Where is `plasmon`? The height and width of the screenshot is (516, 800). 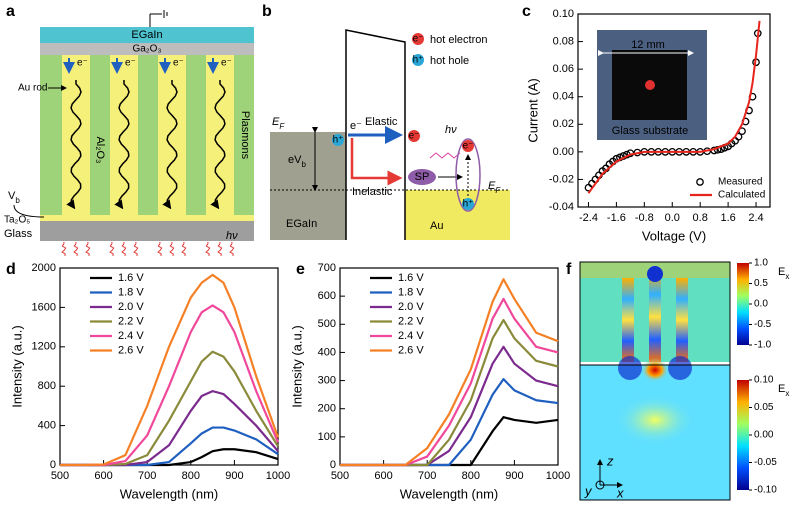
plasmon is located at coordinates (422, 177).